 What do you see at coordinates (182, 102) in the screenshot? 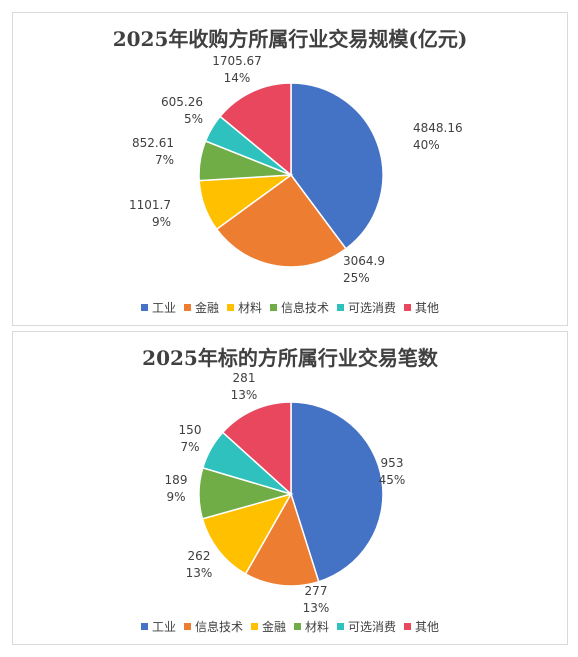
I see `slice-value-label: 605.26` at bounding box center [182, 102].